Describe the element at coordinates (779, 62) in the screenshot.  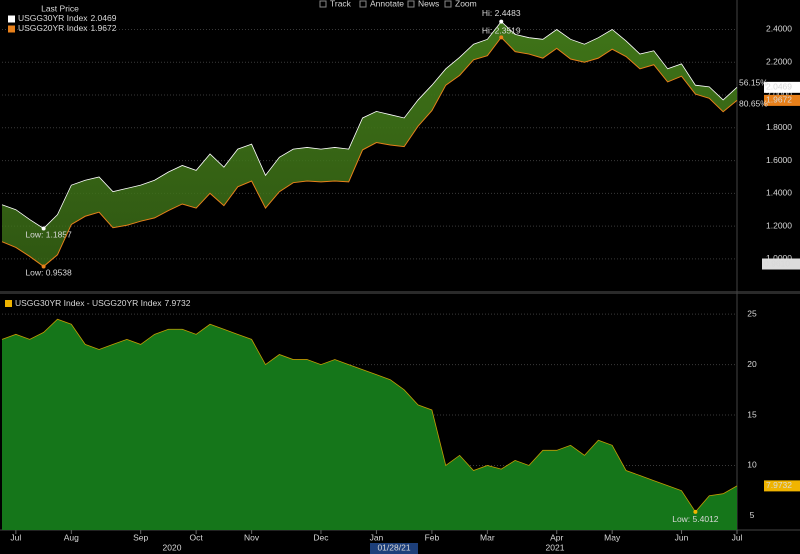
I see `y-tick-label: 2.2000` at that location.